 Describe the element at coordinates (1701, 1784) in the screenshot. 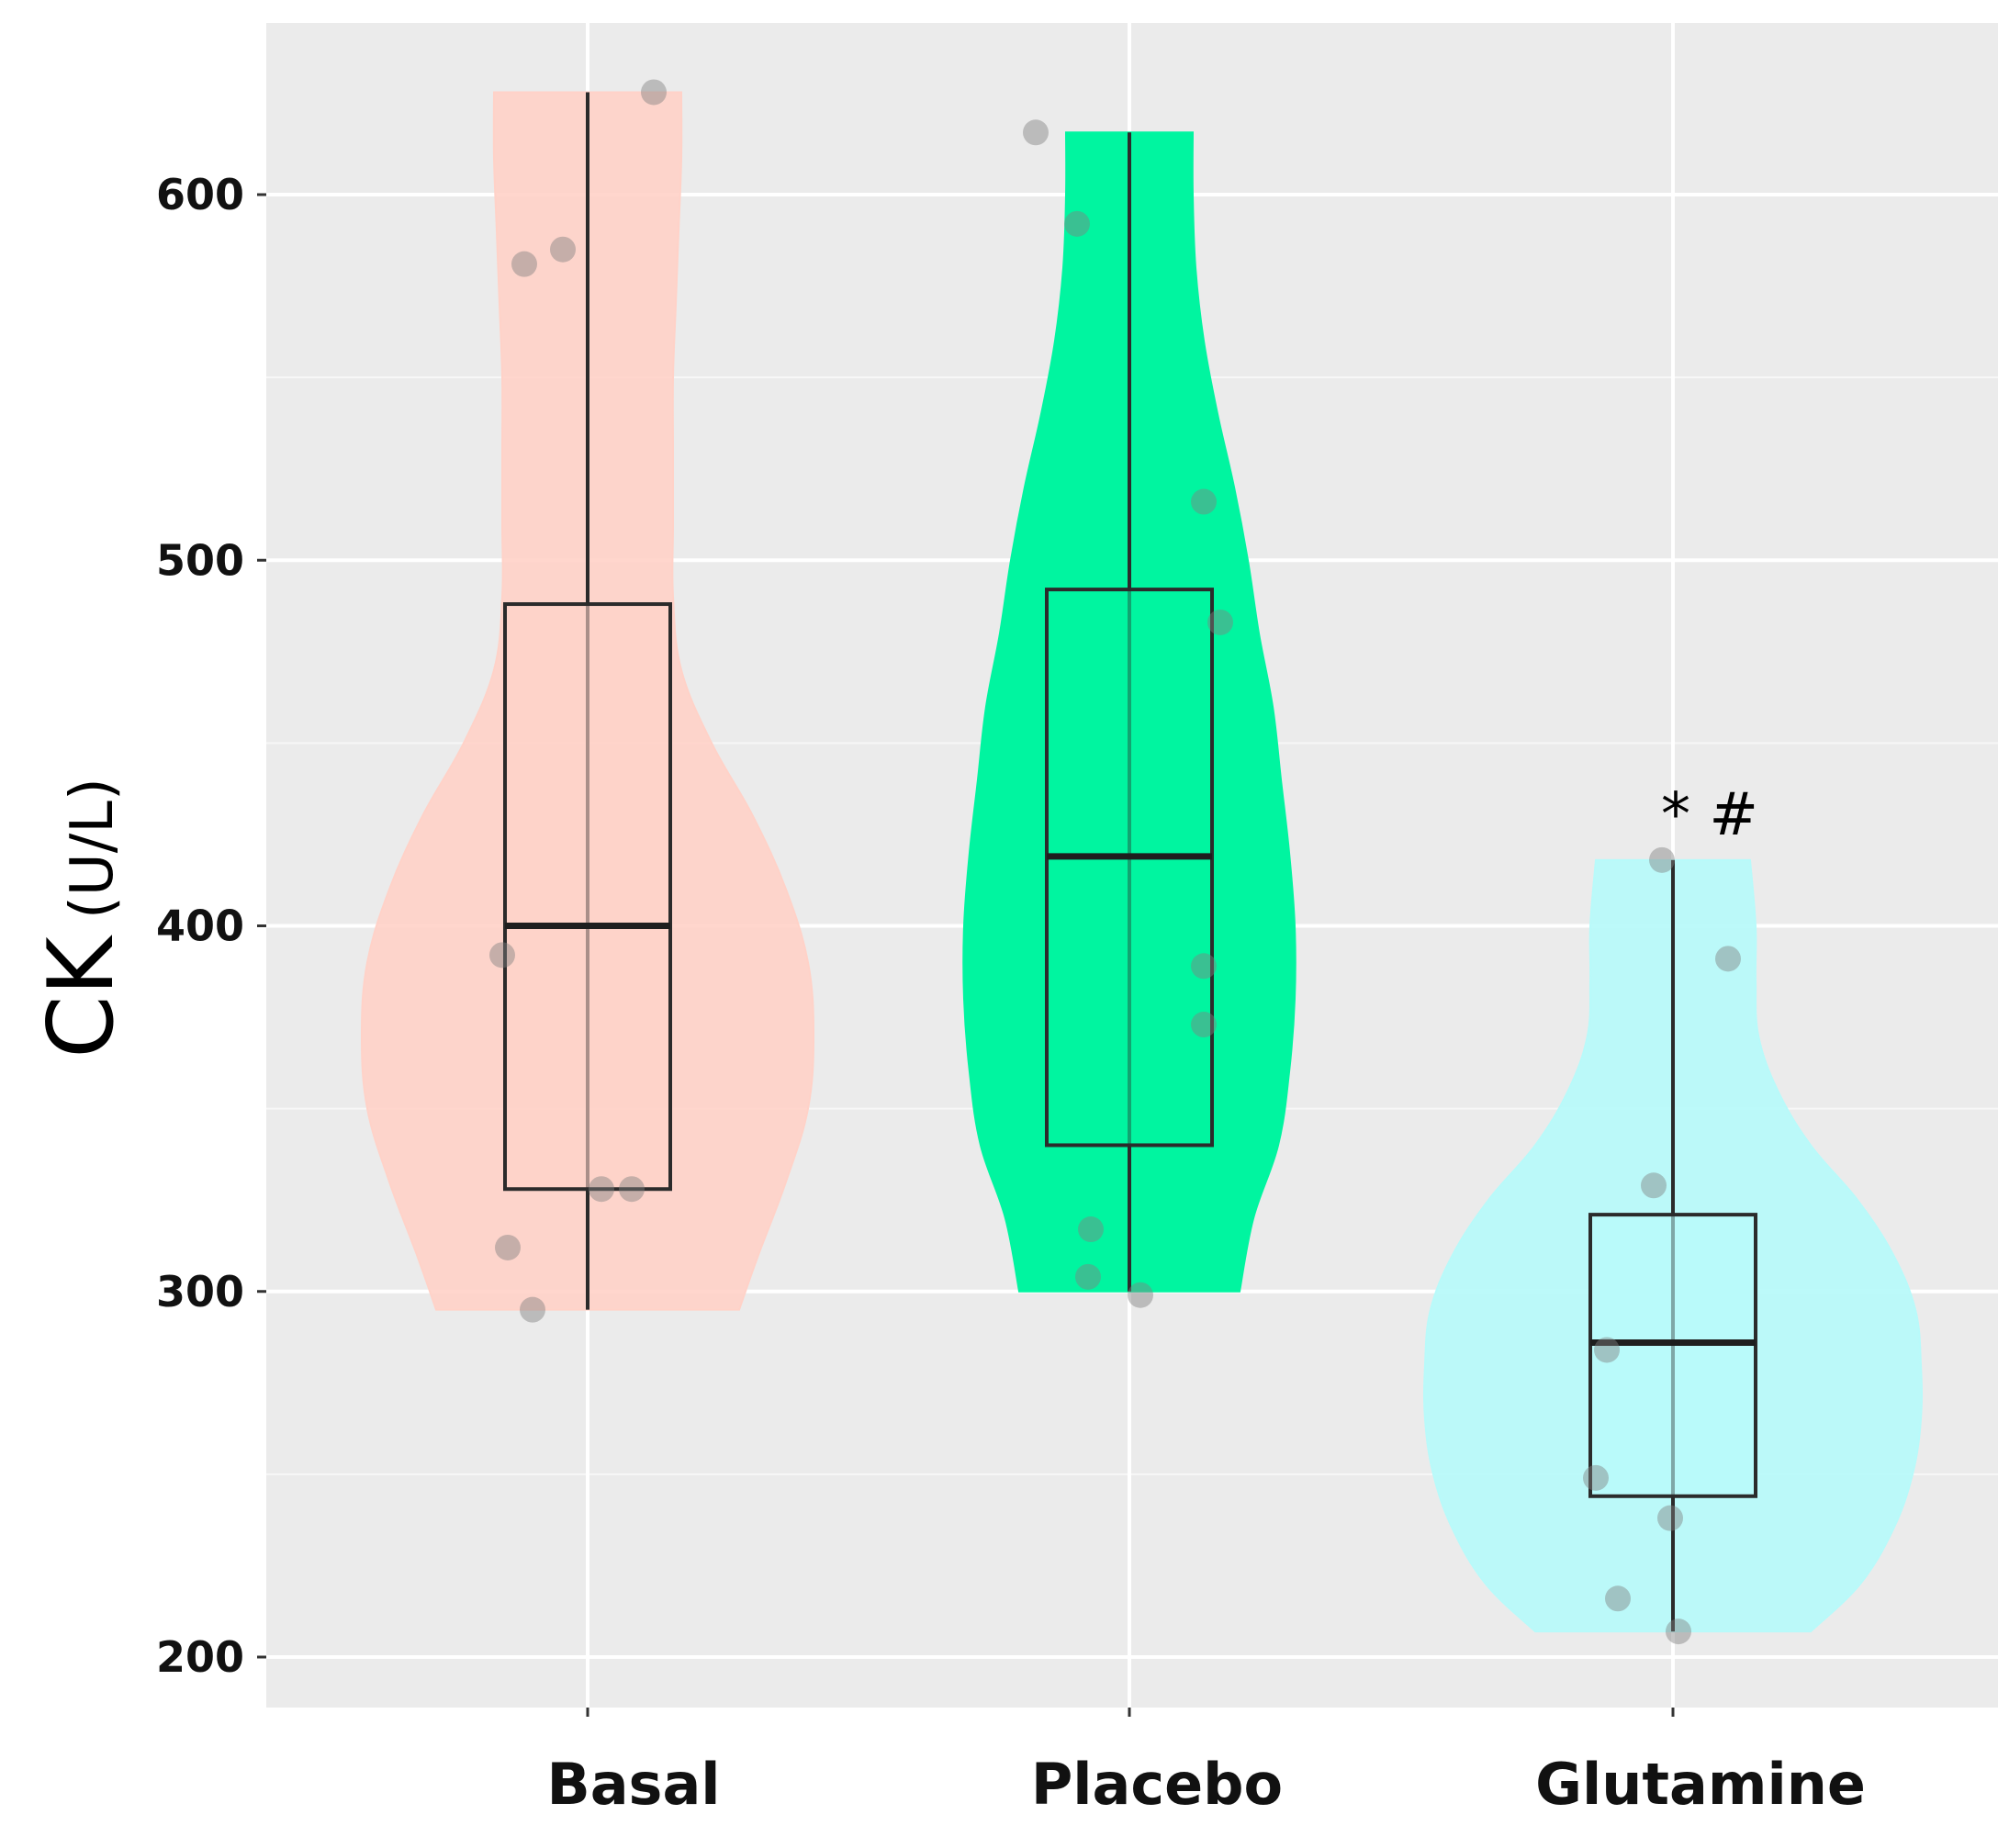

I see `x-tick-label: Glutamine` at that location.